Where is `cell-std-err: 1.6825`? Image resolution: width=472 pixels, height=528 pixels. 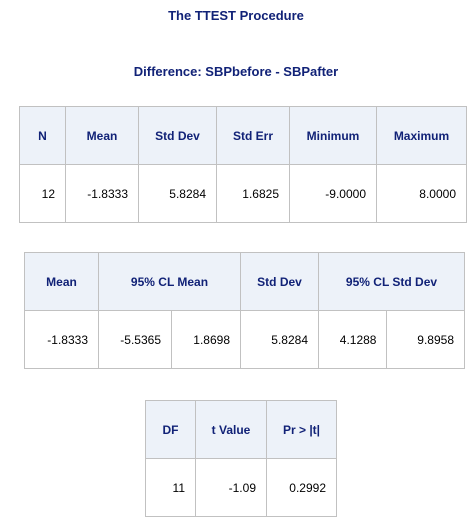
cell-std-err: 1.6825 is located at coordinates (253, 193).